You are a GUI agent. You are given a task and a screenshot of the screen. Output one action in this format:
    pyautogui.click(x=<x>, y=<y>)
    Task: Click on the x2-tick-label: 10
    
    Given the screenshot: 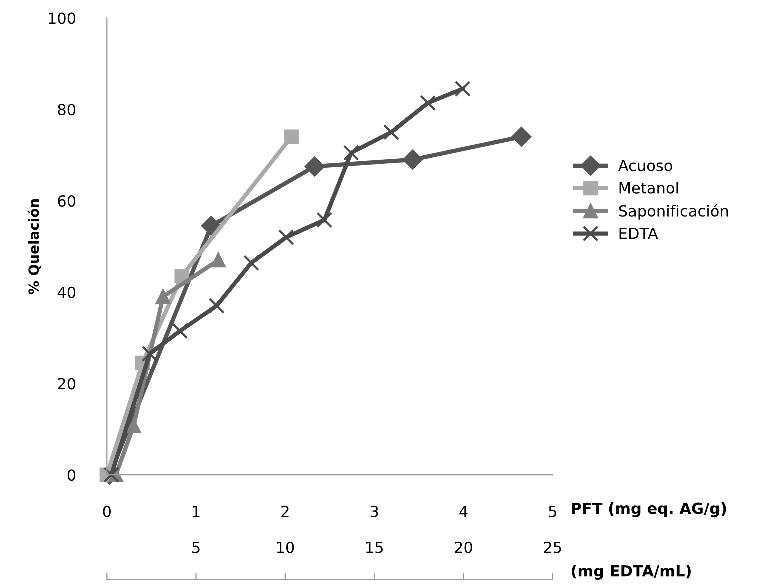 What is the action you would take?
    pyautogui.click(x=285, y=548)
    